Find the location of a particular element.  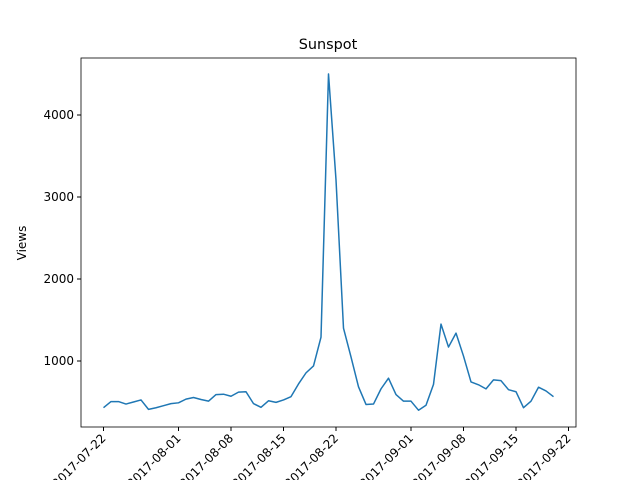

y-tick-label: 1000 is located at coordinates (58, 361).